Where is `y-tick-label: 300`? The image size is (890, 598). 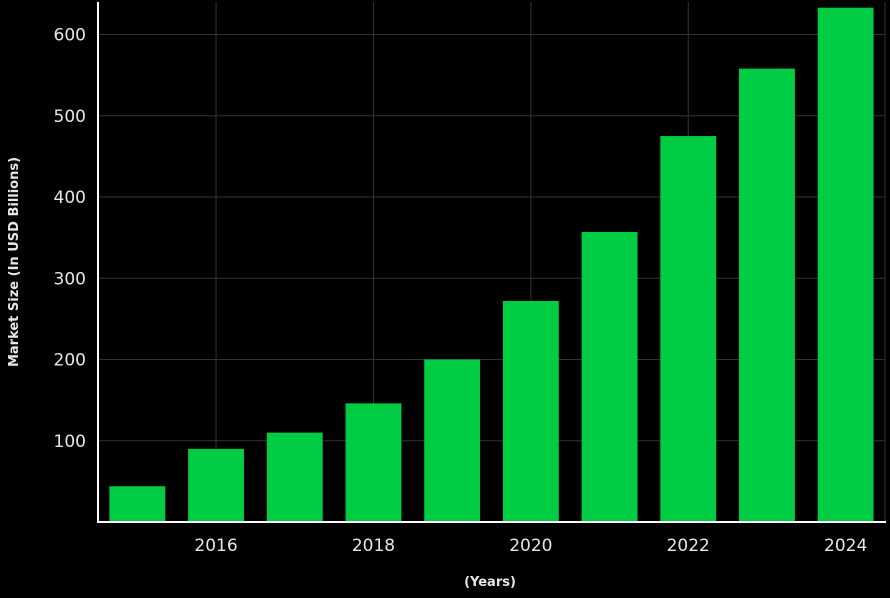 y-tick-label: 300 is located at coordinates (70, 279).